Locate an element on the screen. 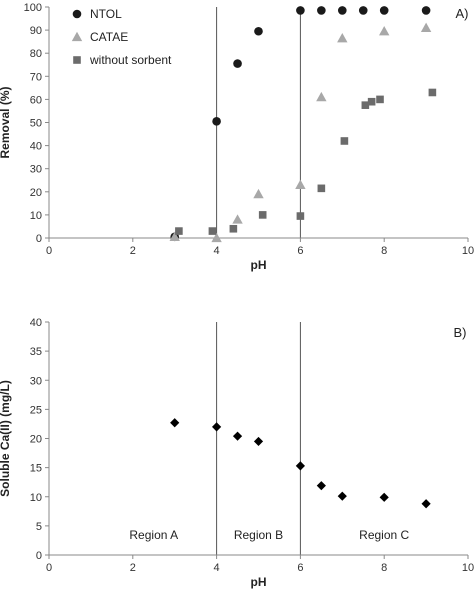 The width and height of the screenshot is (474, 600). legend-label: NTOL is located at coordinates (106, 14).